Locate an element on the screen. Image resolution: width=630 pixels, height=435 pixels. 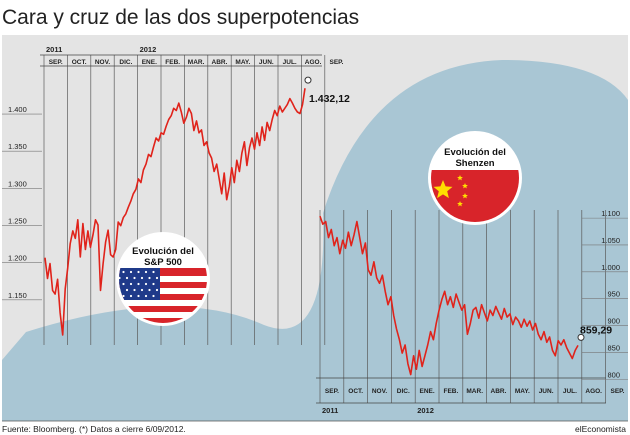
sp500-end-label: 1.432,12 is located at coordinates (329, 99).